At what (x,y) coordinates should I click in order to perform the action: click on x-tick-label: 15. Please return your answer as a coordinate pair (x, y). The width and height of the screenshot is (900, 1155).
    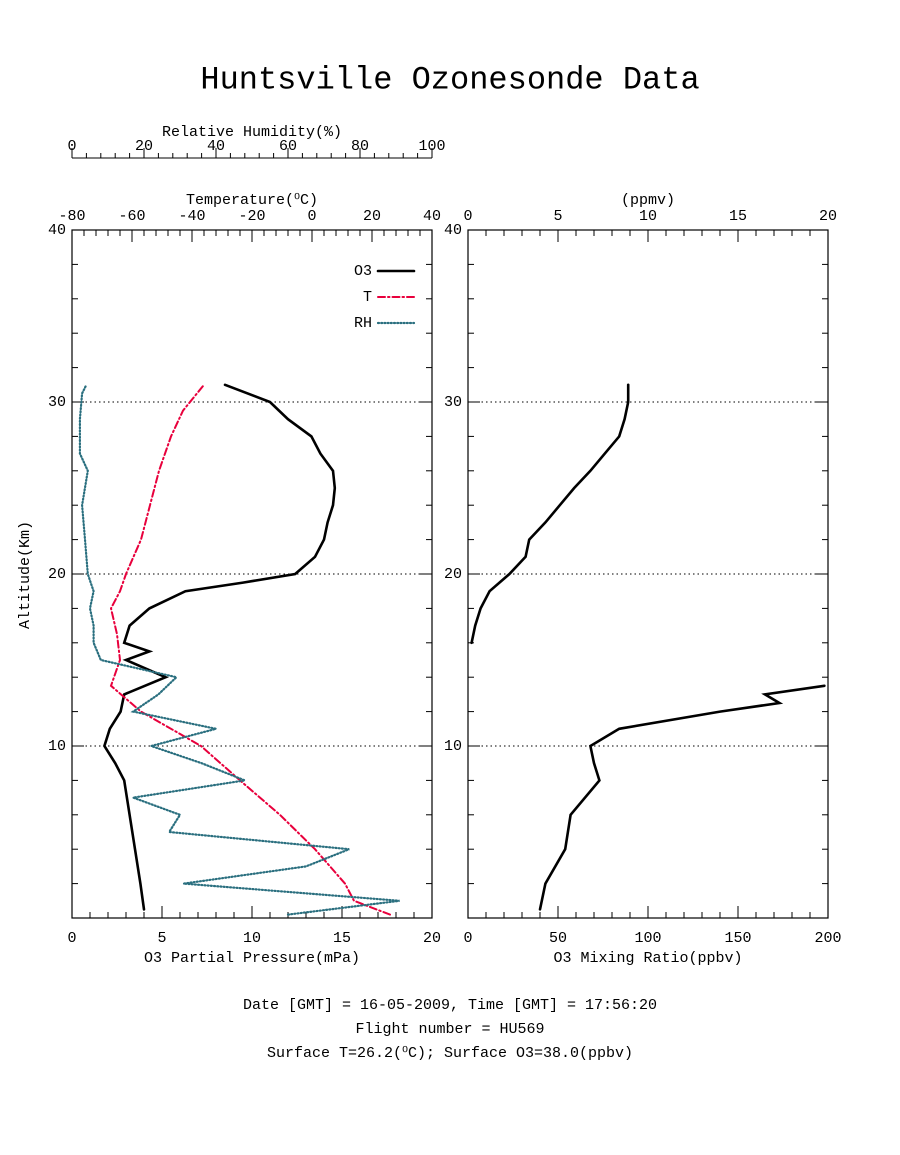
    Looking at the image, I should click on (342, 938).